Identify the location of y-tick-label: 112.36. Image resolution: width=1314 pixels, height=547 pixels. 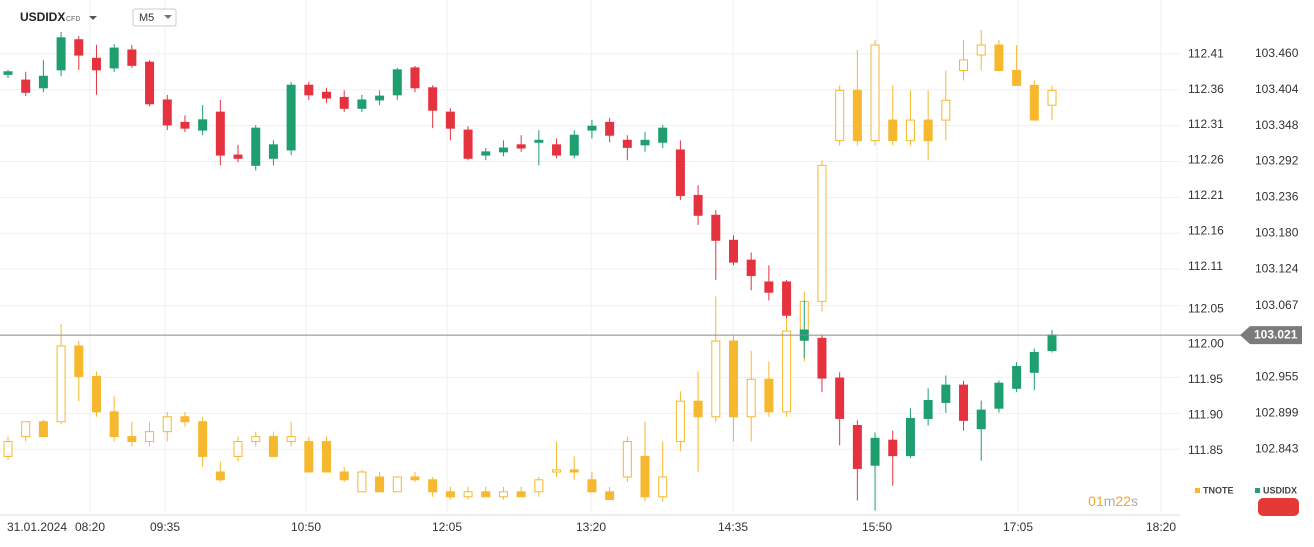
(1206, 89).